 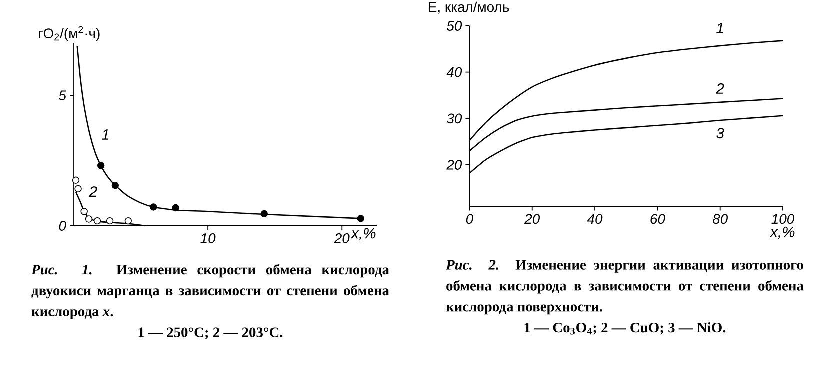 I want to click on x-tick-label: 40, so click(x=595, y=219).